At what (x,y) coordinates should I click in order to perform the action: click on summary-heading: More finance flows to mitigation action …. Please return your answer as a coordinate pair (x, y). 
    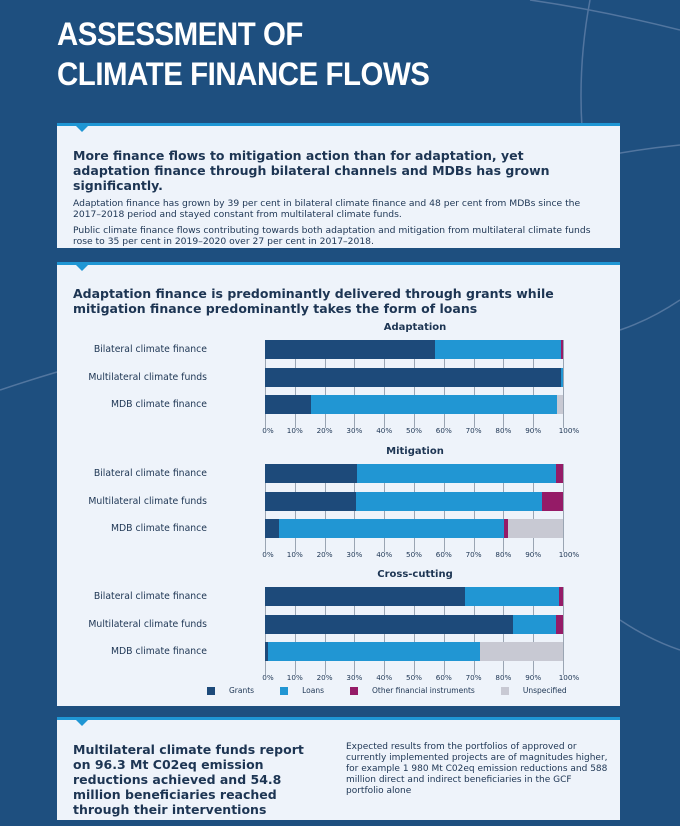
    Looking at the image, I should click on (311, 170).